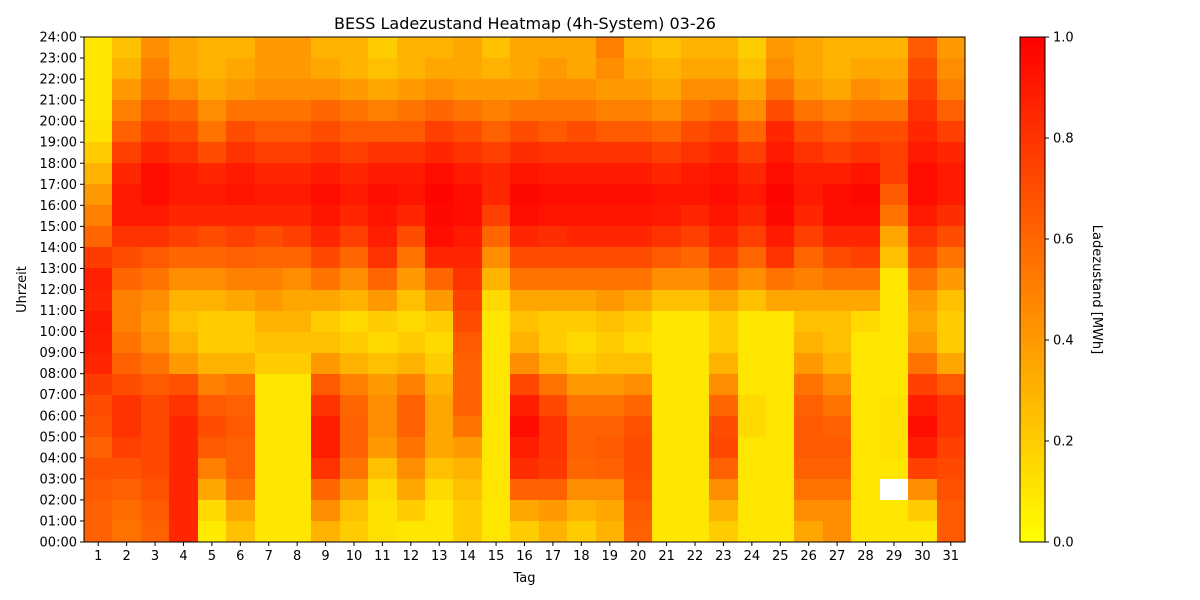  Describe the element at coordinates (58, 311) in the screenshot. I see `y-tick-label: 11:00` at that location.